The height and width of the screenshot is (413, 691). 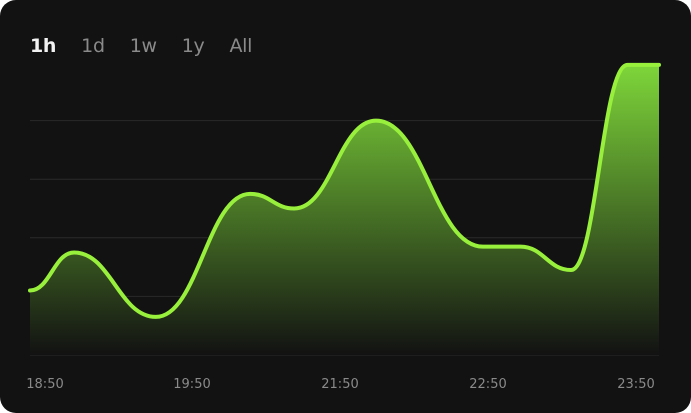 What do you see at coordinates (191, 384) in the screenshot?
I see `x-tick-label: 19:50` at bounding box center [191, 384].